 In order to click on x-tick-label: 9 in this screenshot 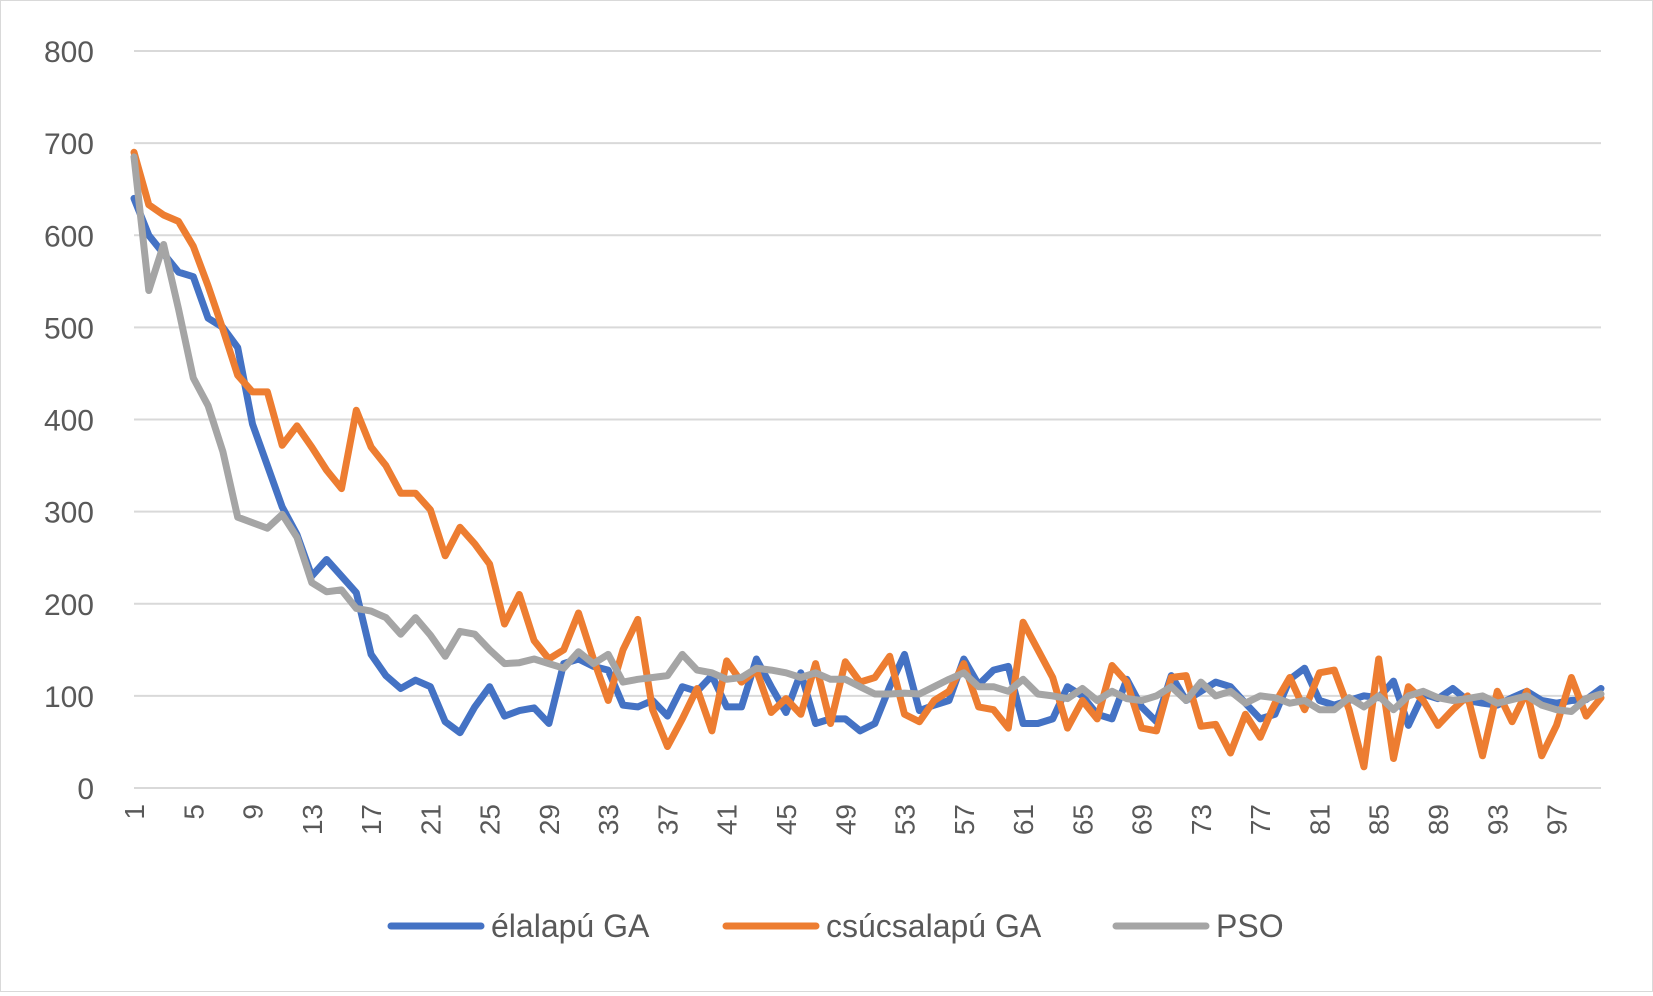, I will do `click(253, 812)`.